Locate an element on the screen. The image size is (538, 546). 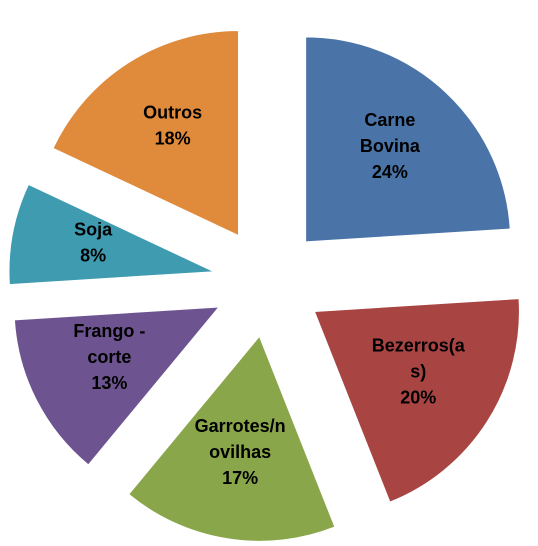
label-line: s) is located at coordinates (418, 371).